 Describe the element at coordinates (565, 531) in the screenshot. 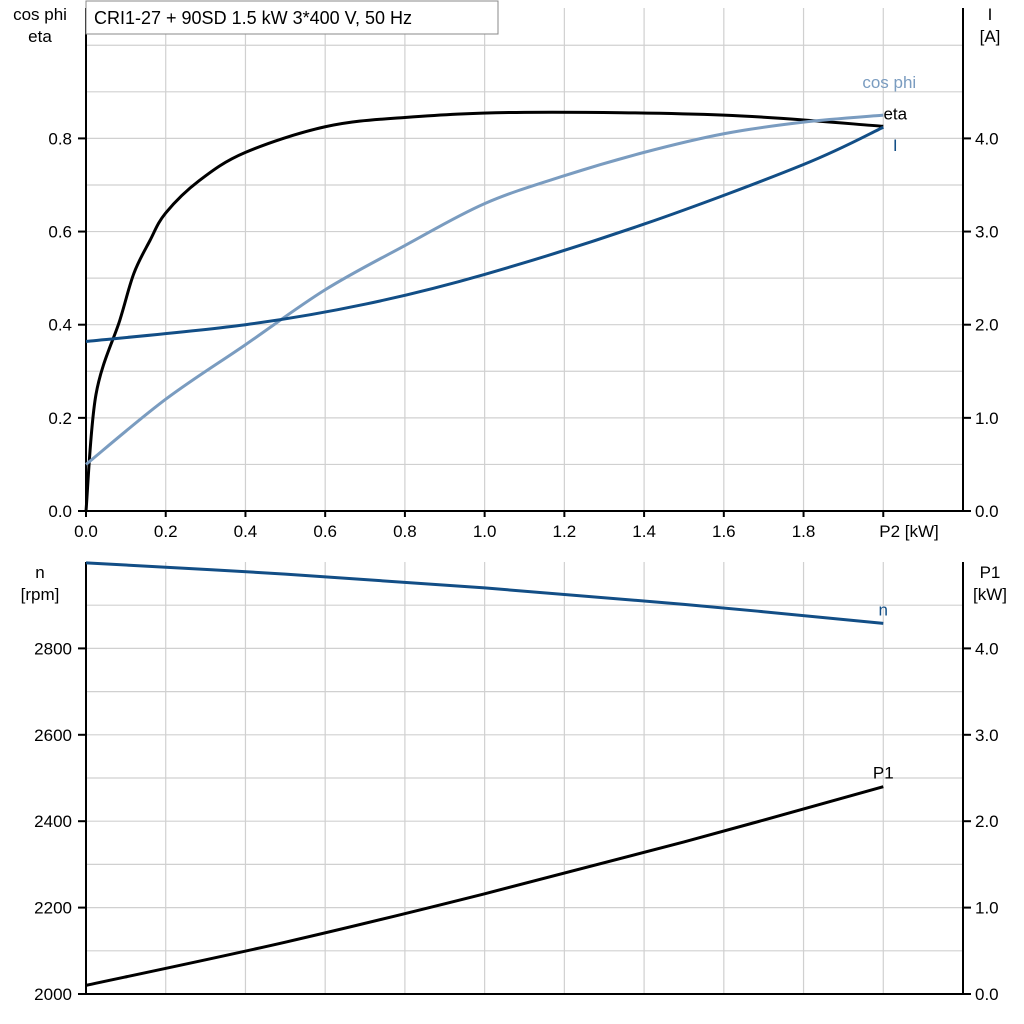

I see `x-tick-label: 1.2` at that location.